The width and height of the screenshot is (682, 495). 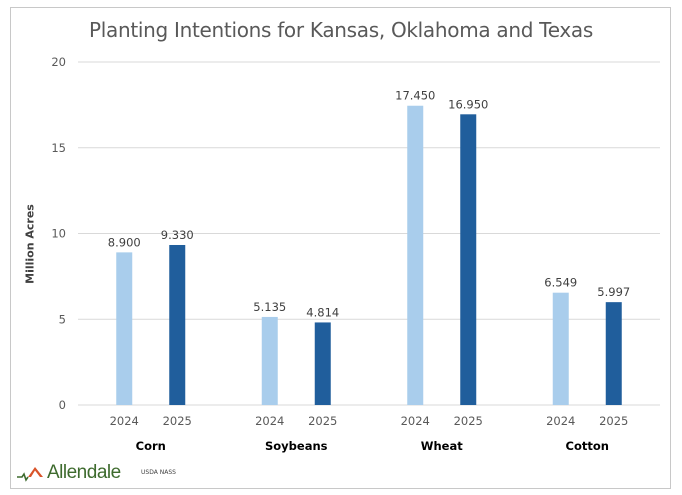 What do you see at coordinates (442, 446) in the screenshot?
I see `x-category-label: Wheat` at bounding box center [442, 446].